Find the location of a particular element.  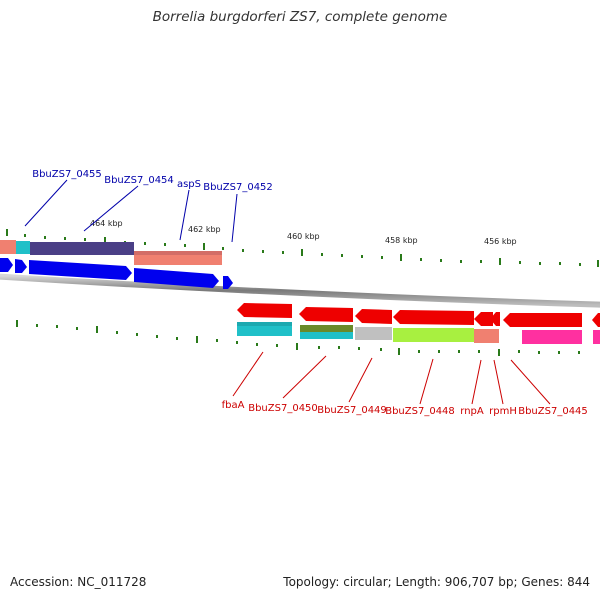

feature-block-grey is located at coordinates (373, 333).